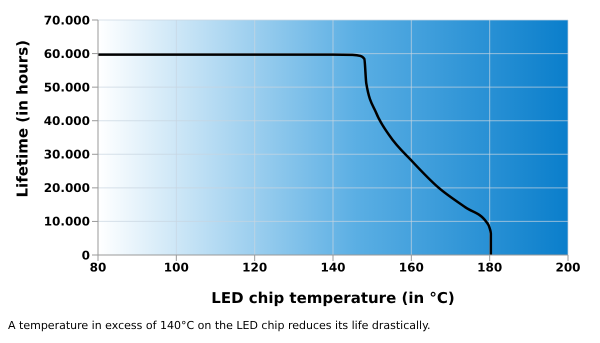 This screenshot has height=343, width=600. Describe the element at coordinates (22, 119) in the screenshot. I see `y-axis-title: Lifetime (in hours)` at that location.